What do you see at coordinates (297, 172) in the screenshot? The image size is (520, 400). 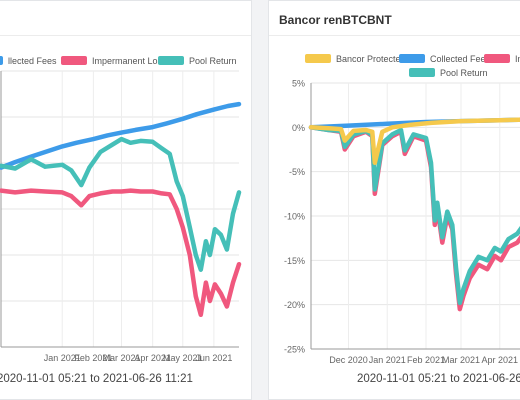 I see `y-tick-label: -5%` at bounding box center [297, 172].